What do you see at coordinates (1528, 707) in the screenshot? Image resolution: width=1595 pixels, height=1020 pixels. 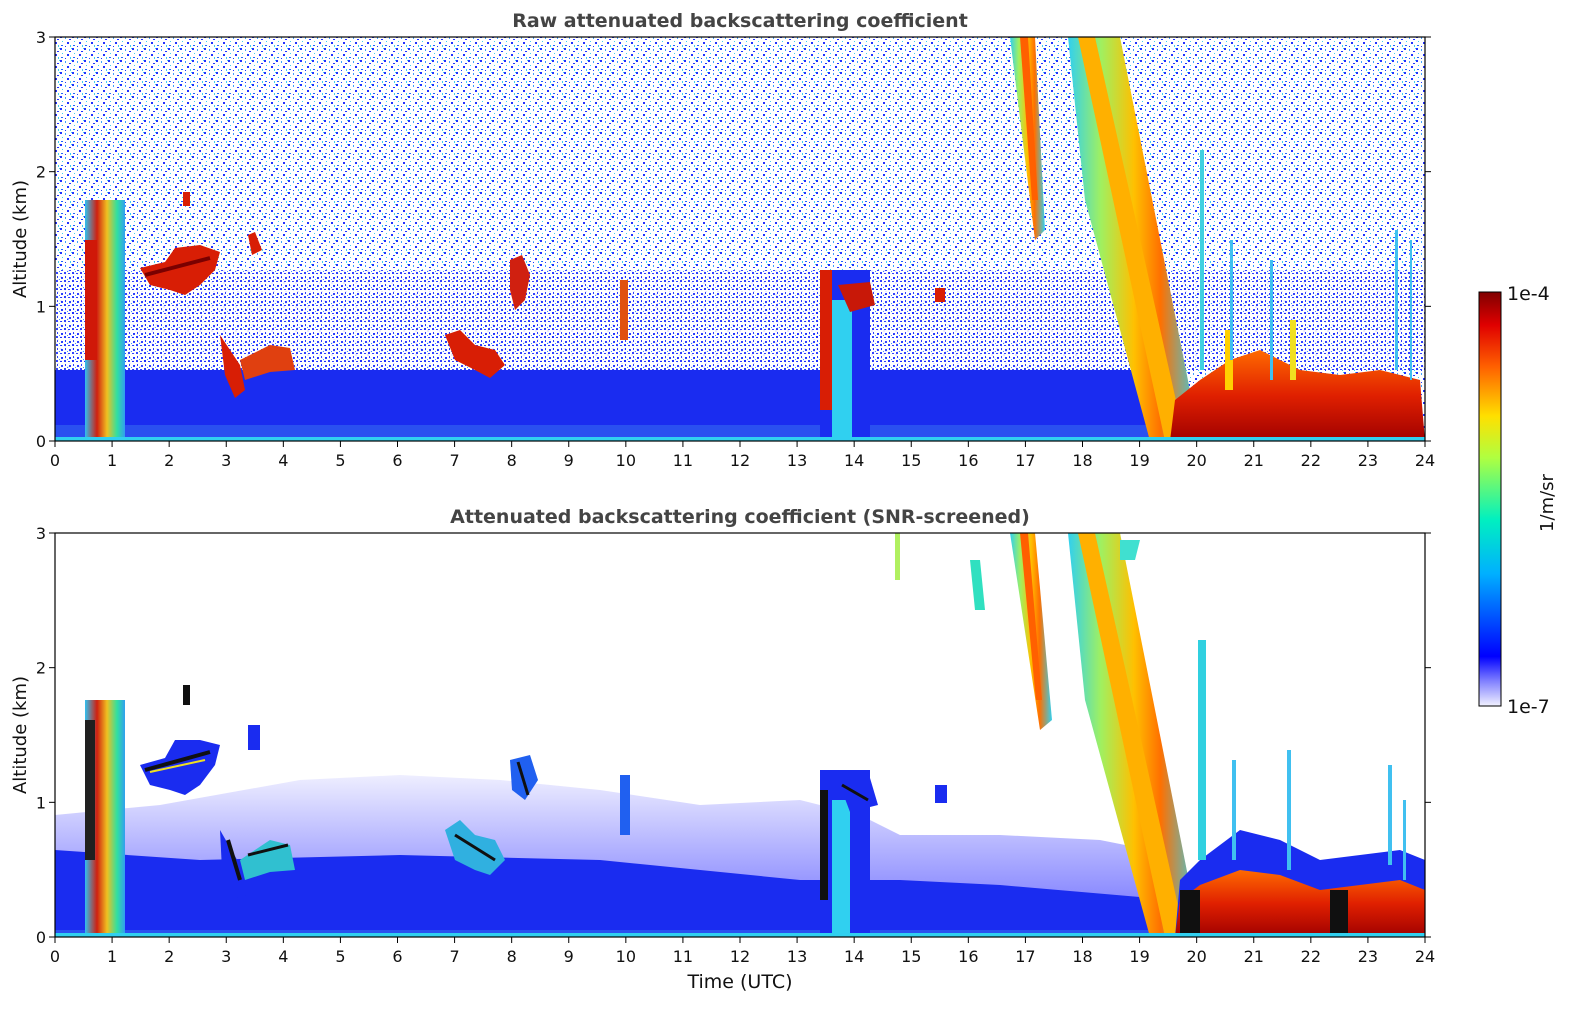 I see `colorbar-min-label: 1e-7` at bounding box center [1528, 707].